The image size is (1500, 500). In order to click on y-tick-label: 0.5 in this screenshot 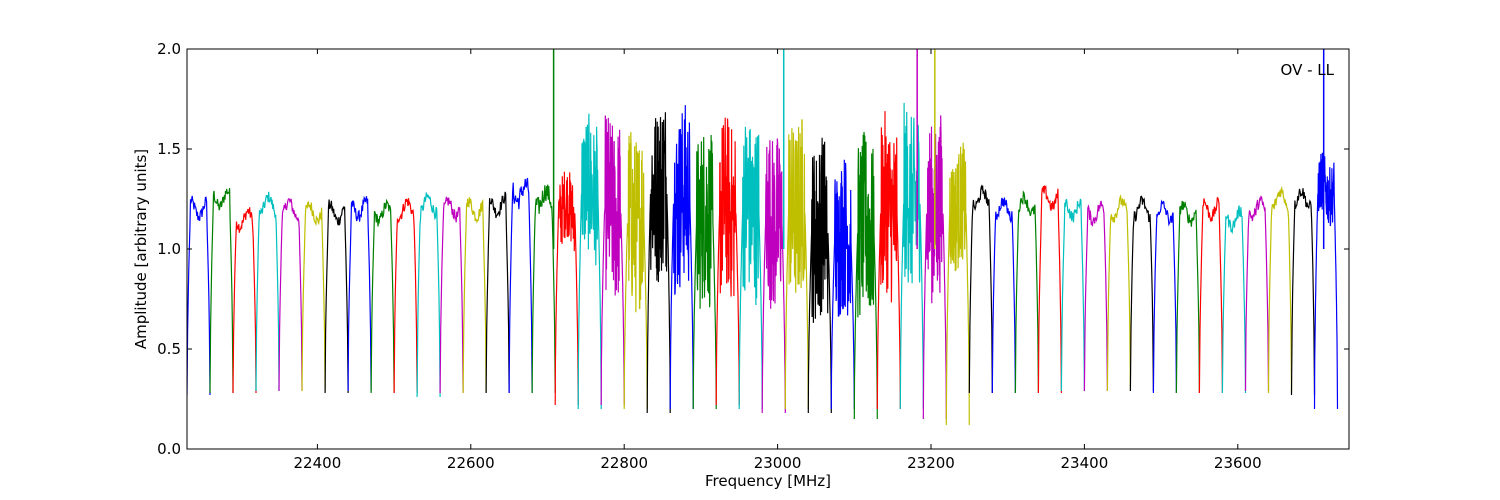, I will do `click(169, 349)`.